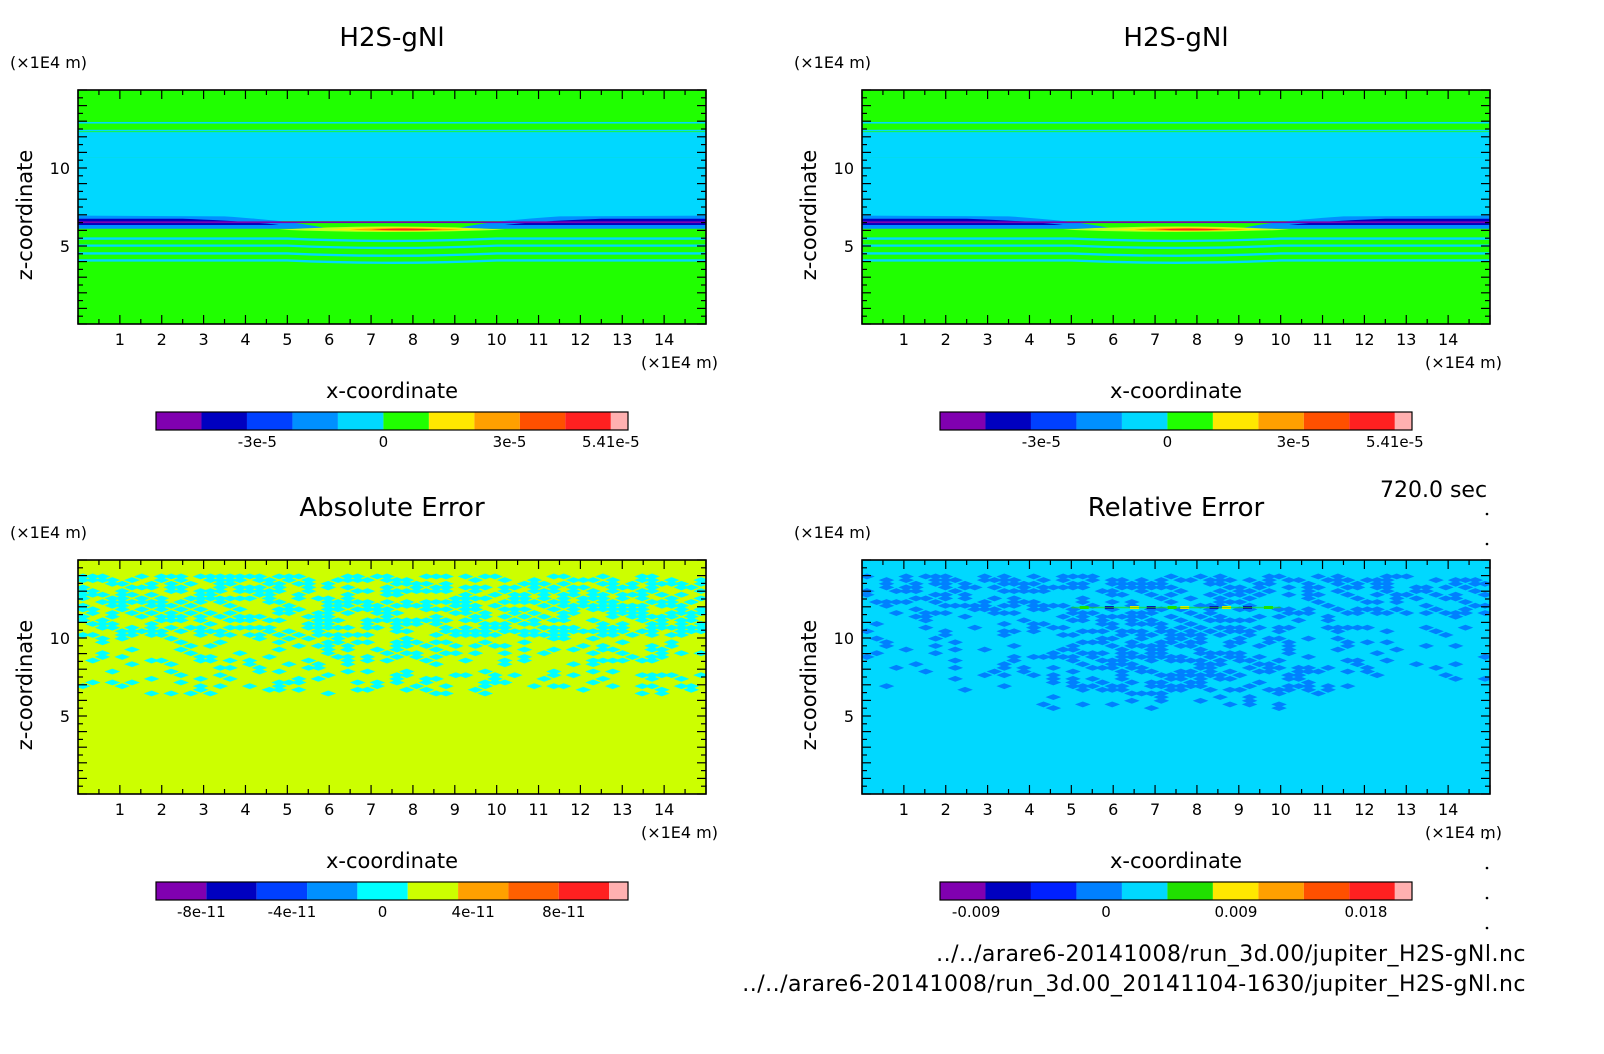 Image resolution: width=1604 pixels, height=1054 pixels. Describe the element at coordinates (287, 809) in the screenshot. I see `x-tick-label: 5` at that location.